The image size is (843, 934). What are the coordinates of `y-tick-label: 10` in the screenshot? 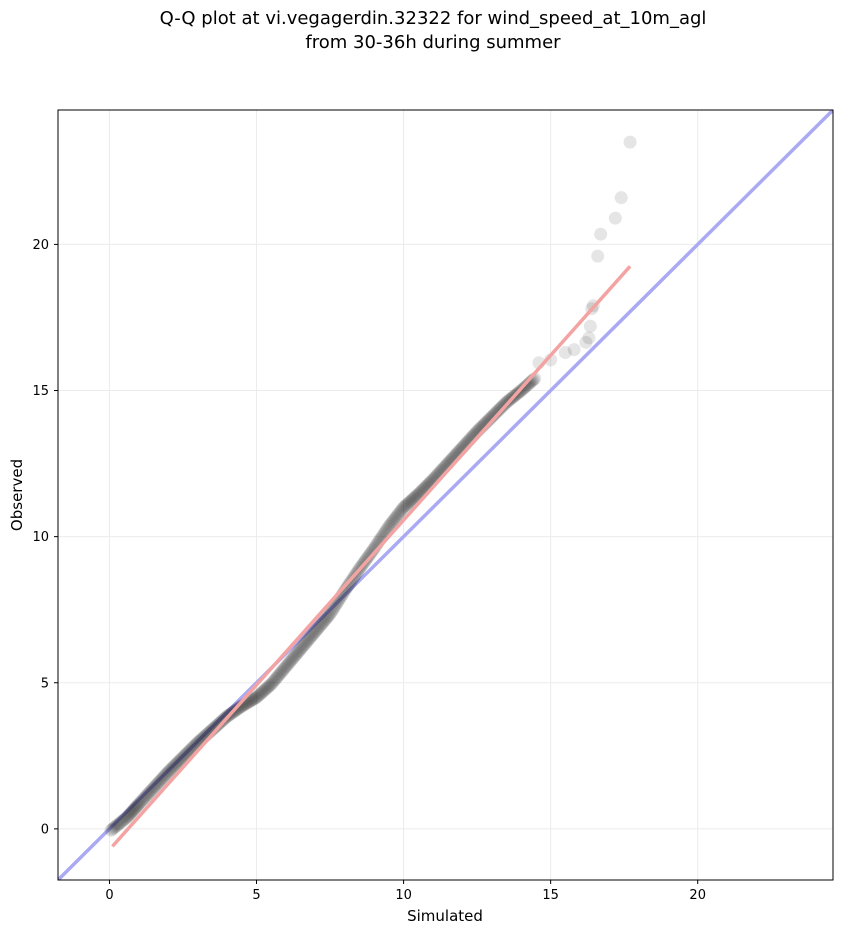 It's located at (40, 537).